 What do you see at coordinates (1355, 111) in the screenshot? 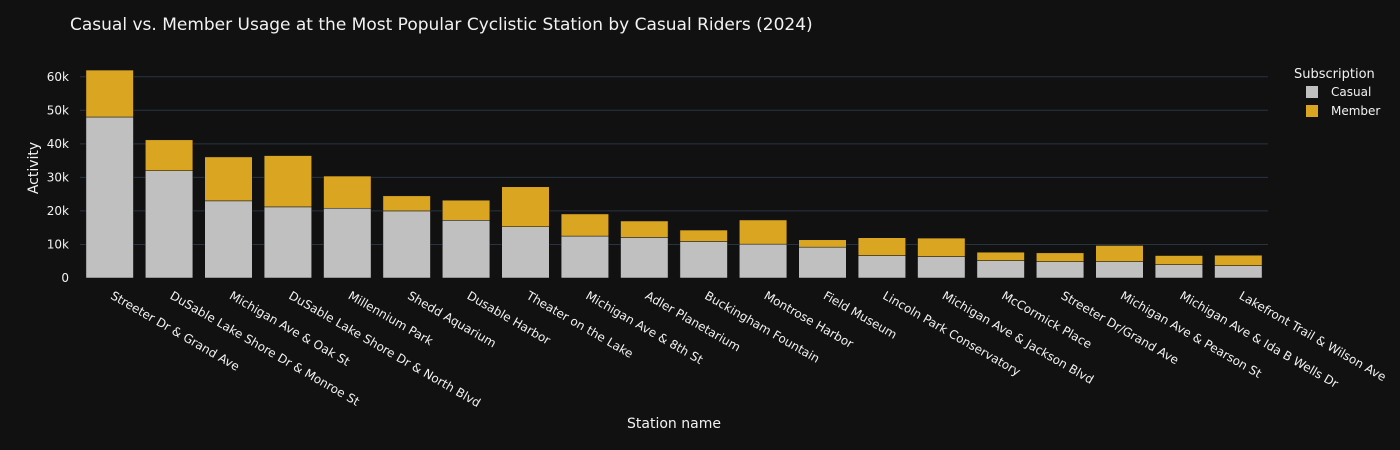
I see `legend-label-member: Member` at bounding box center [1355, 111].